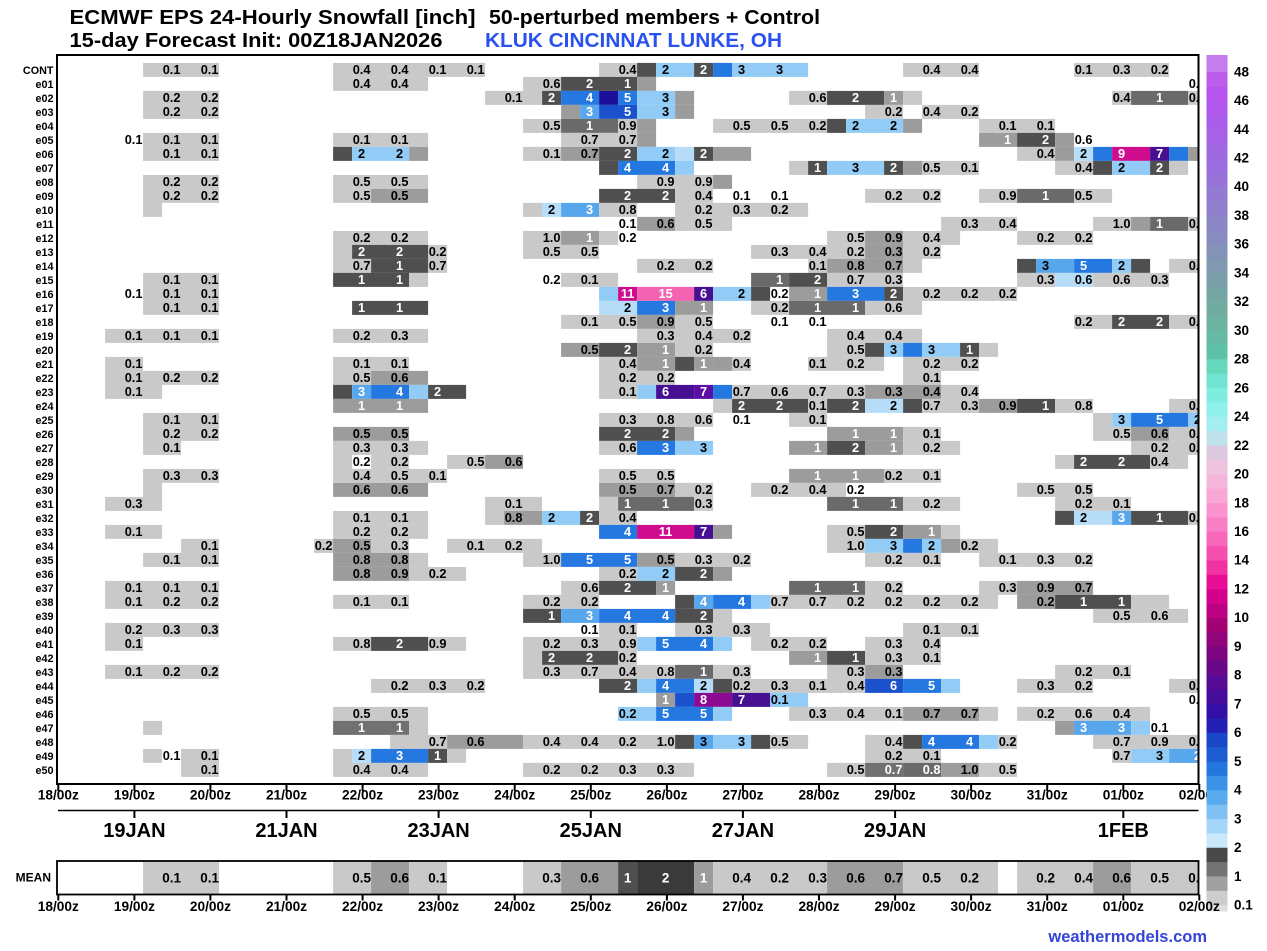 The width and height of the screenshot is (1267, 951). Describe the element at coordinates (44, 435) in the screenshot. I see `svg-text: e26` at that location.